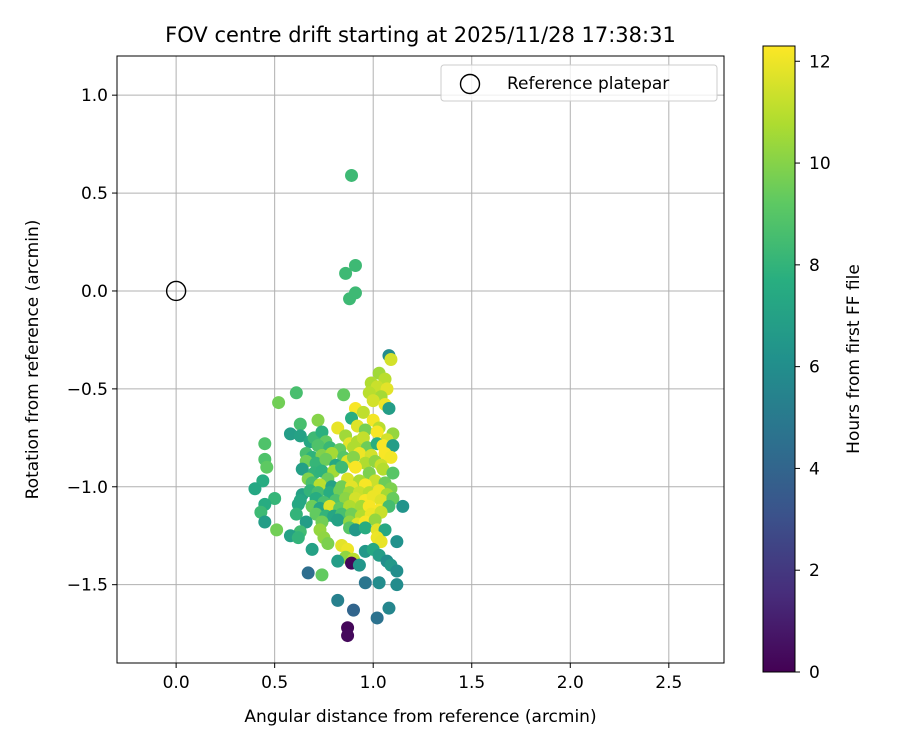 The width and height of the screenshot is (900, 750). What do you see at coordinates (94, 292) in the screenshot?
I see `y-tick-label: 0.0` at bounding box center [94, 292].